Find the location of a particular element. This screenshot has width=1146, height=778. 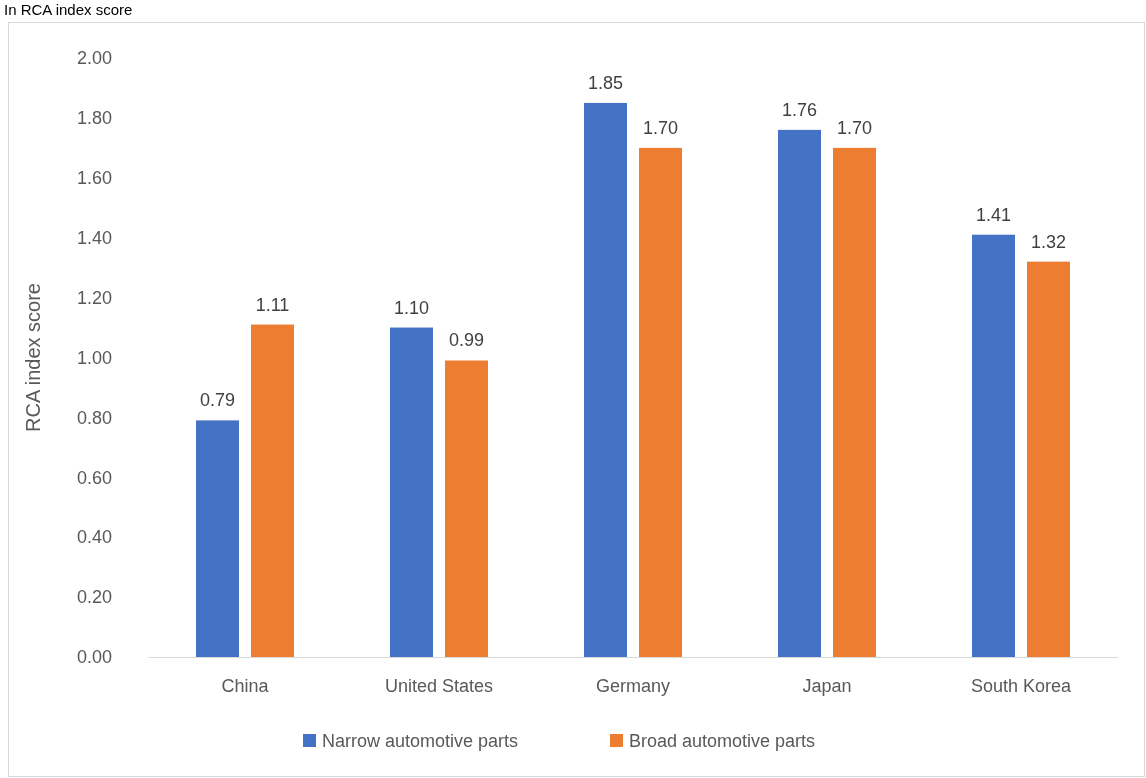

y-tick-label: 1.60 is located at coordinates (94, 178).